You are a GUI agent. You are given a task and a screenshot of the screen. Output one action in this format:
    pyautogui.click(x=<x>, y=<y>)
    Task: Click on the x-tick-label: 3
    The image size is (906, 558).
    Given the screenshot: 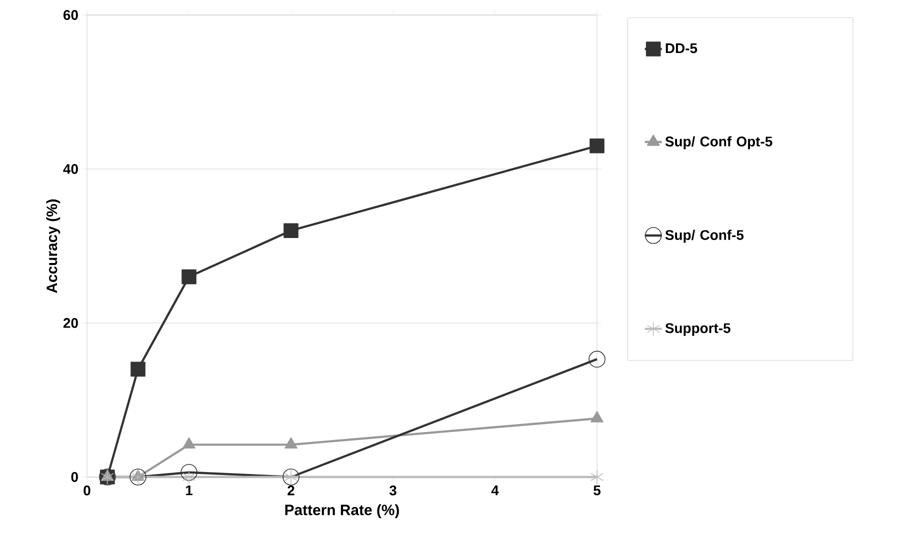 What is the action you would take?
    pyautogui.click(x=392, y=491)
    